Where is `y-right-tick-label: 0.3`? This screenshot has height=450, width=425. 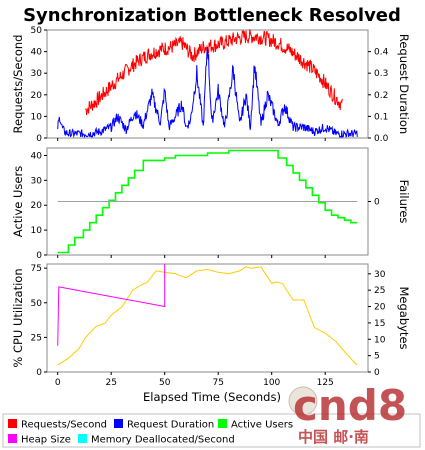
y-right-tick-label: 0.3 is located at coordinates (381, 74).